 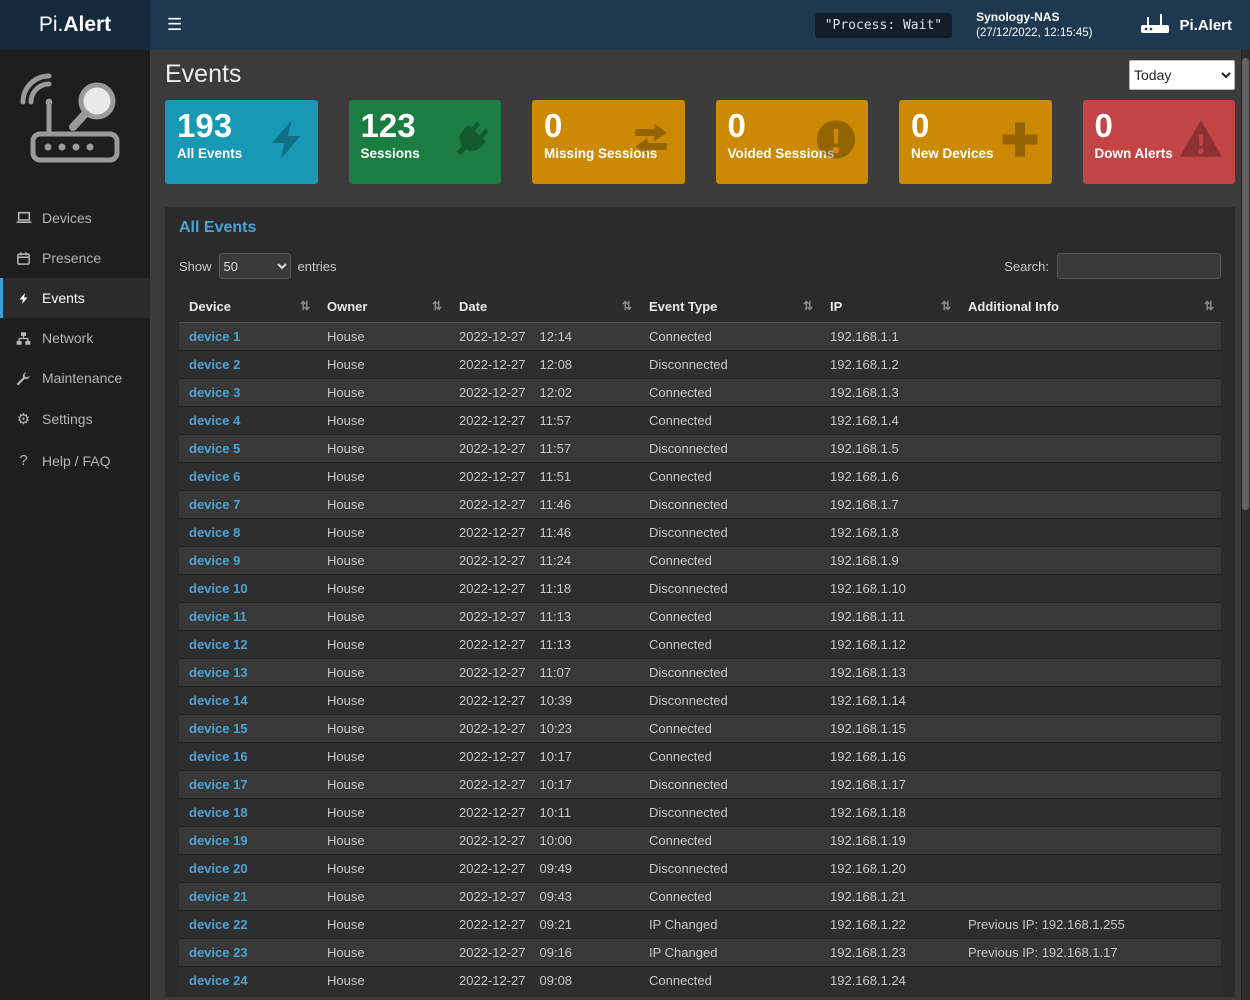 I want to click on device-link: device 18, so click(x=218, y=812).